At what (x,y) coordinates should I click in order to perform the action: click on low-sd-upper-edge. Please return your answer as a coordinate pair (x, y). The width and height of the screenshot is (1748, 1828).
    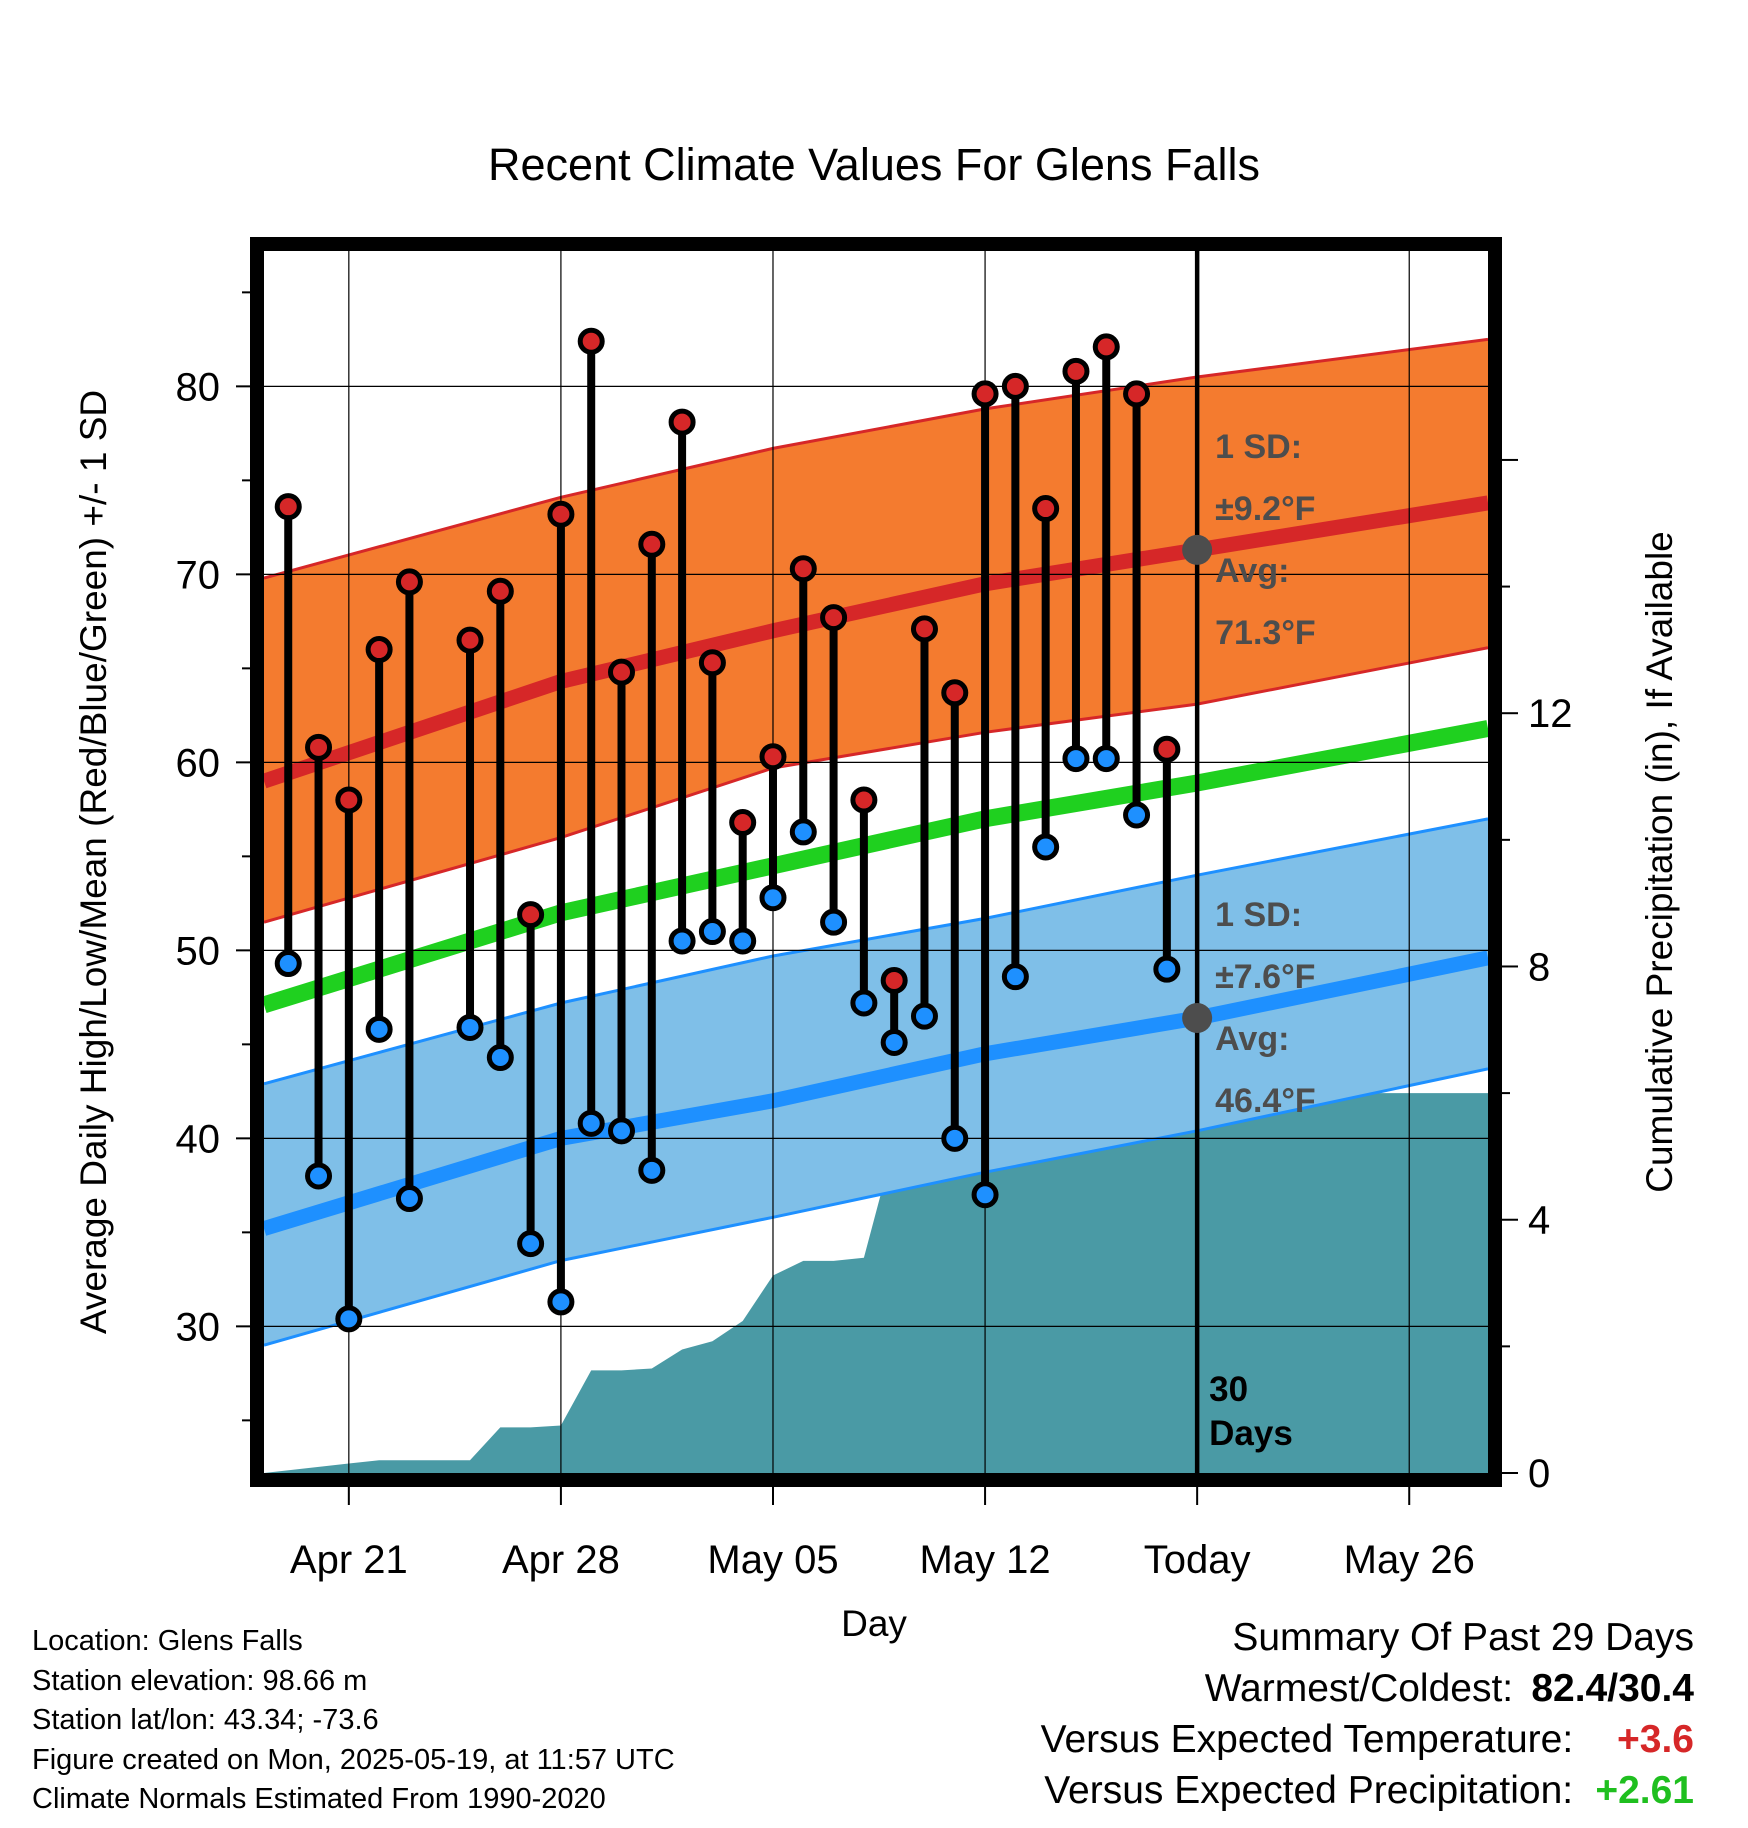
    Looking at the image, I should click on (876, 951).